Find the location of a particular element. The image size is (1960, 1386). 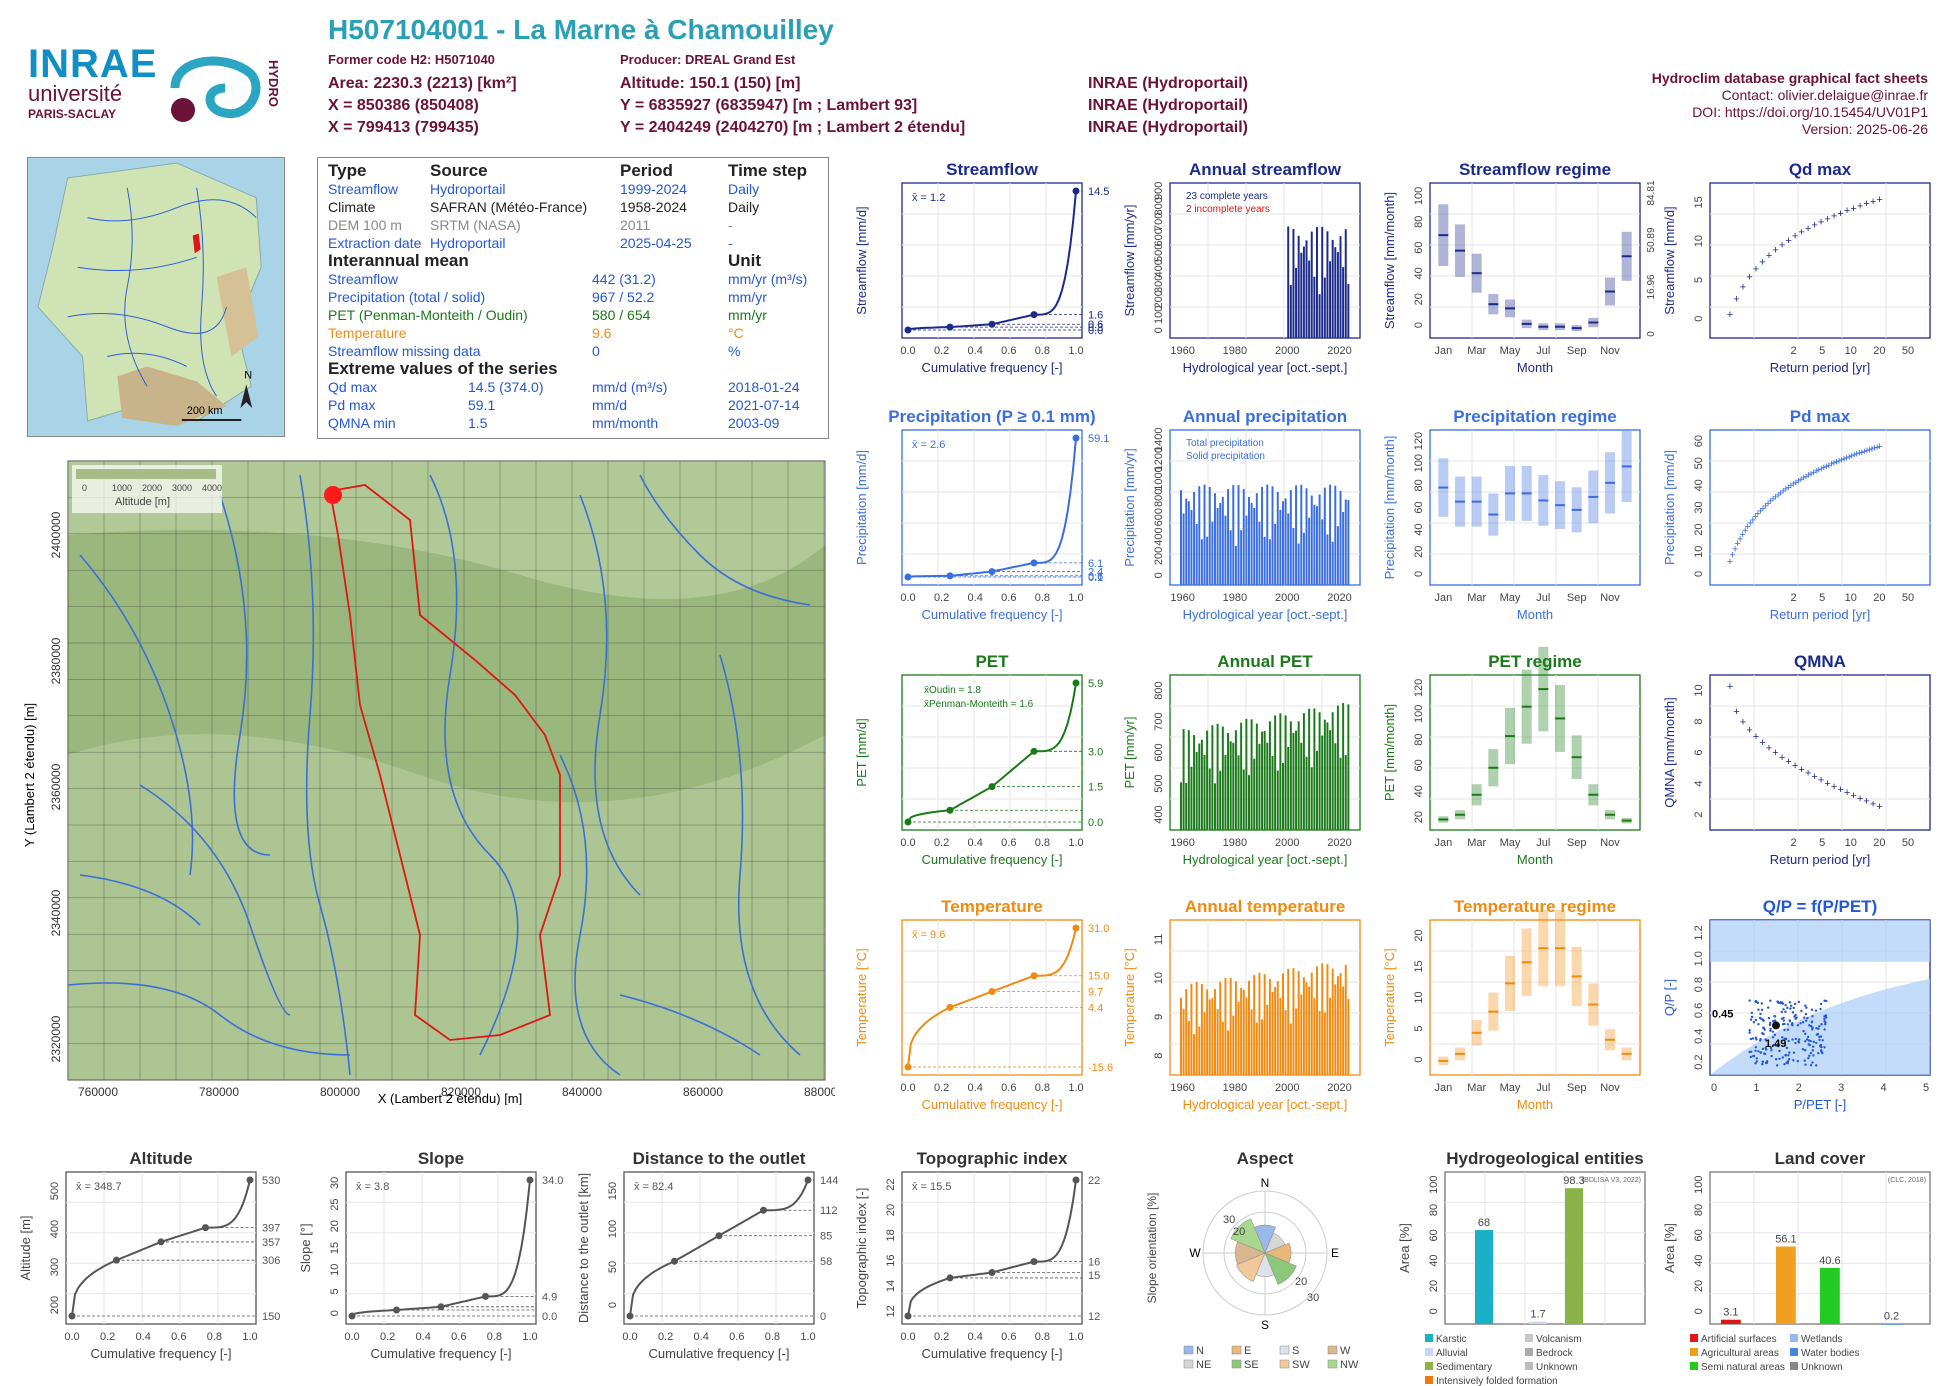

x-tick-label: 2 is located at coordinates (1794, 598).